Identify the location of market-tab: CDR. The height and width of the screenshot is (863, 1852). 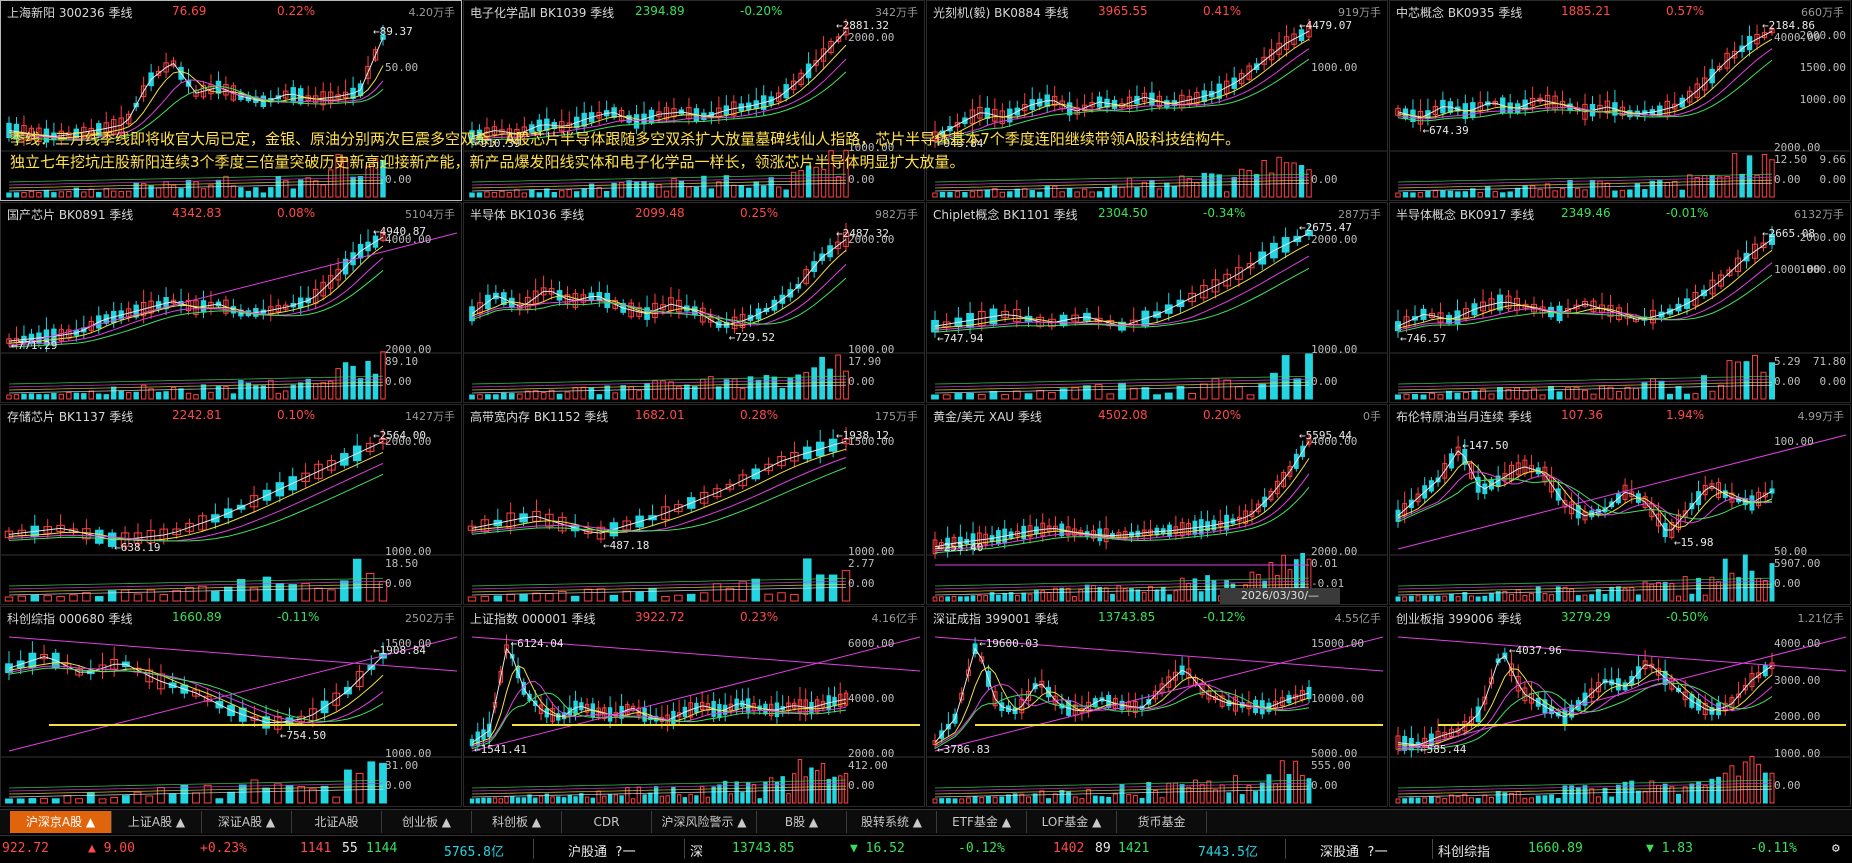
(607, 822).